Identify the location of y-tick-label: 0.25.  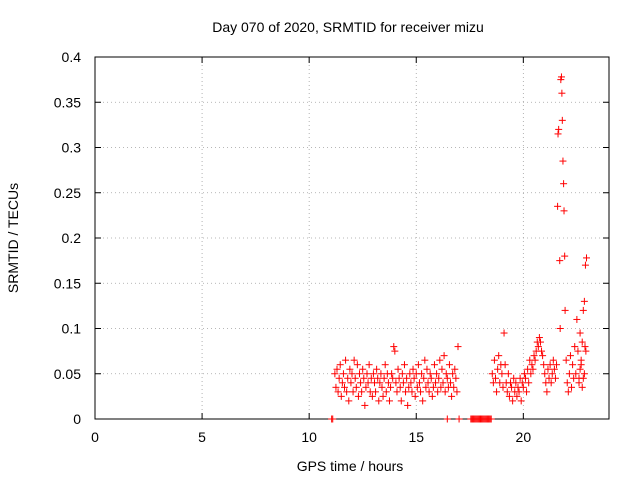
(67, 193).